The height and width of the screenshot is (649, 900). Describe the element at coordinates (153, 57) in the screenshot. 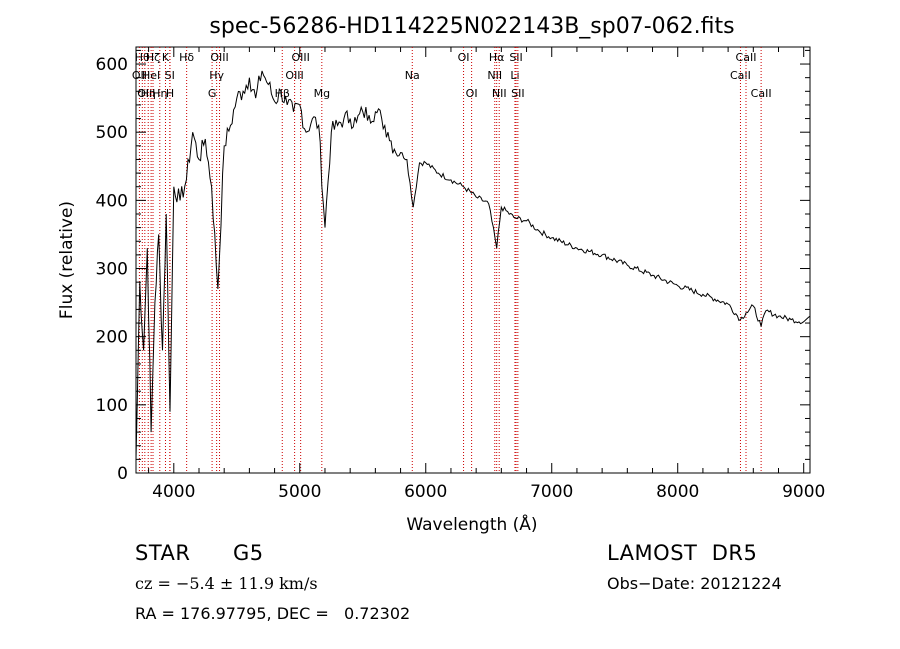

I see `line-label: Hζ` at that location.